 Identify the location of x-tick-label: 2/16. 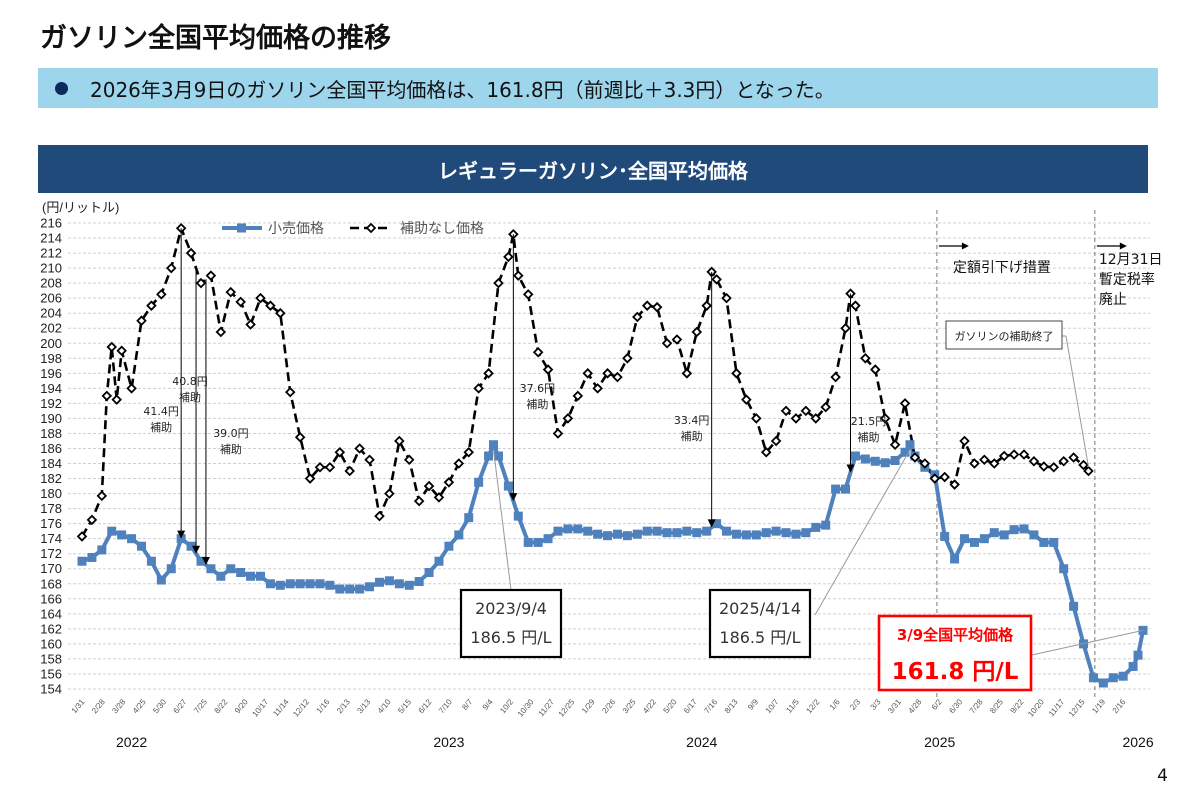
(1119, 706).